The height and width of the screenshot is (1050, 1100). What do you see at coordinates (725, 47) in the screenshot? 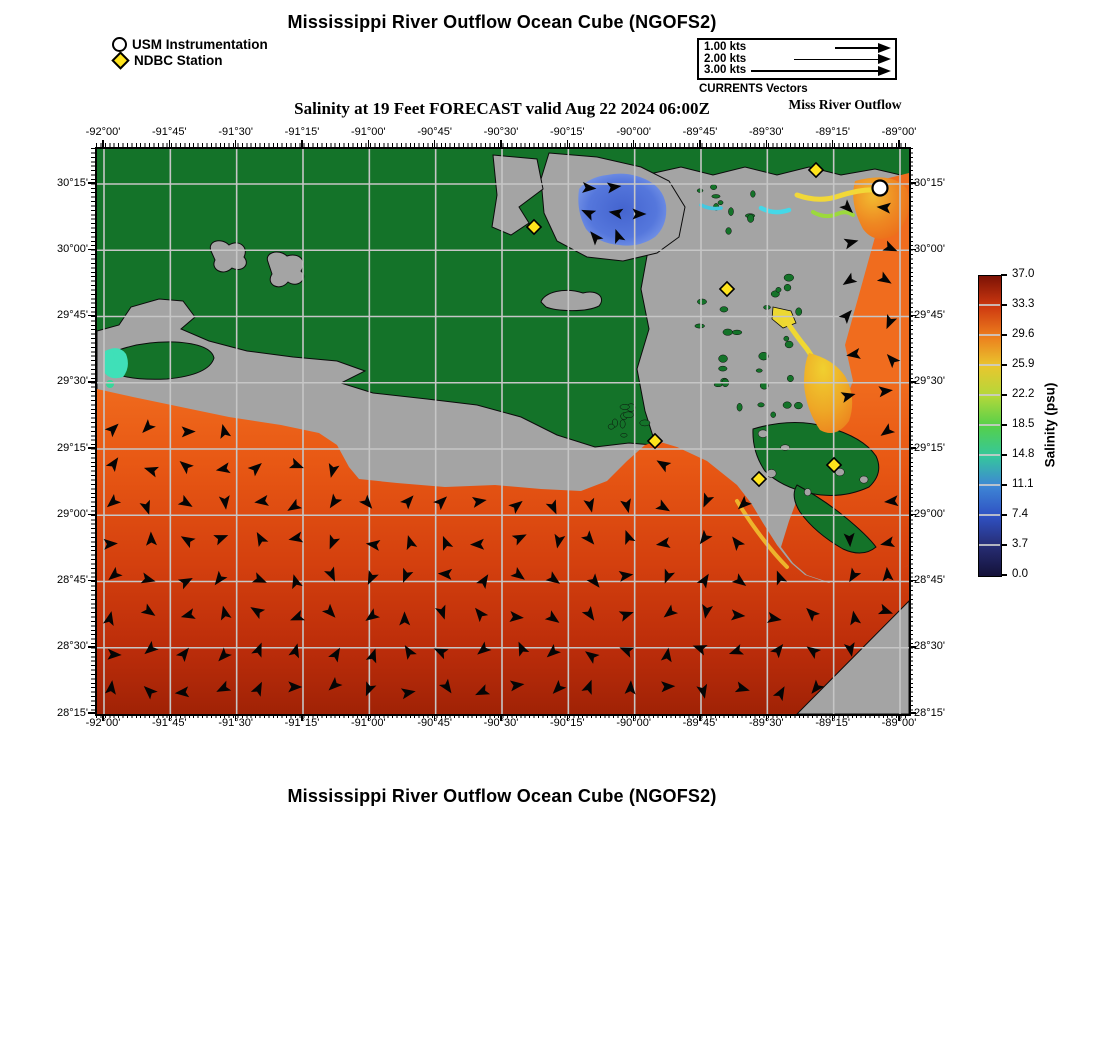
I see `vector-key-speed-label: 1.00 kts` at bounding box center [725, 47].